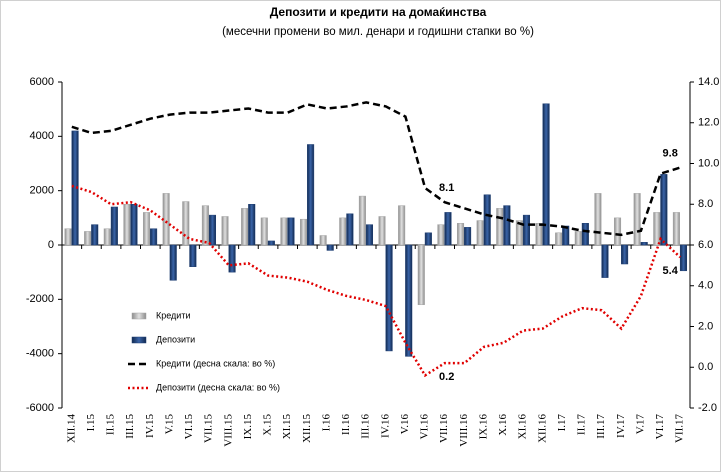 The image size is (721, 472). I want to click on x-tick-label: VII.16, so click(444, 429).